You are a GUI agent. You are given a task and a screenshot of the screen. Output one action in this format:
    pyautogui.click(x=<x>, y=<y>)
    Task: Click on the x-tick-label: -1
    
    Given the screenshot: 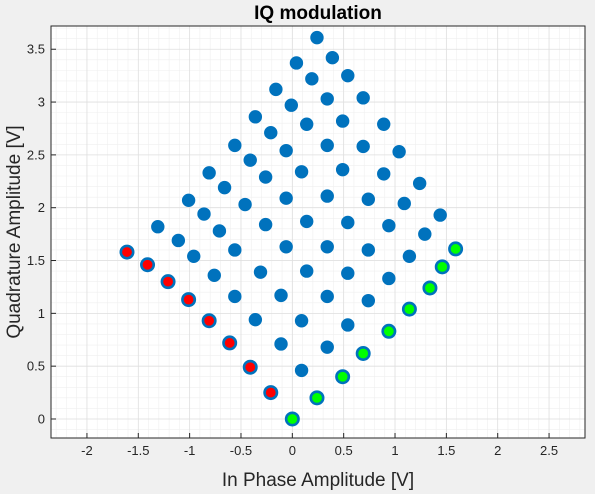 What is the action you would take?
    pyautogui.click(x=190, y=450)
    